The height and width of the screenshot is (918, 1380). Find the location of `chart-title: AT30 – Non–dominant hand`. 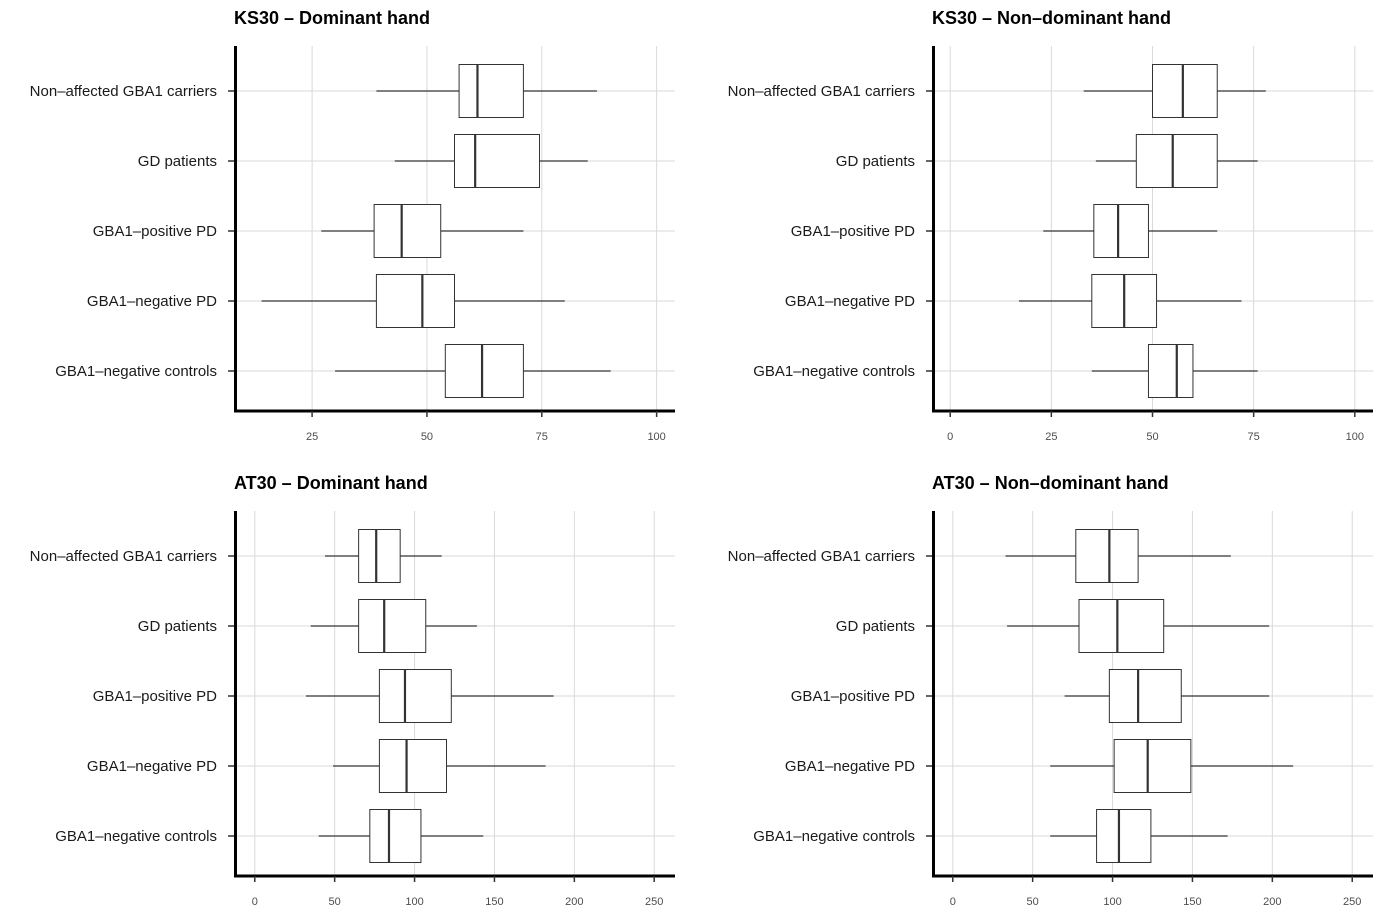

chart-title: AT30 – Non–dominant hand is located at coordinates (1050, 483).